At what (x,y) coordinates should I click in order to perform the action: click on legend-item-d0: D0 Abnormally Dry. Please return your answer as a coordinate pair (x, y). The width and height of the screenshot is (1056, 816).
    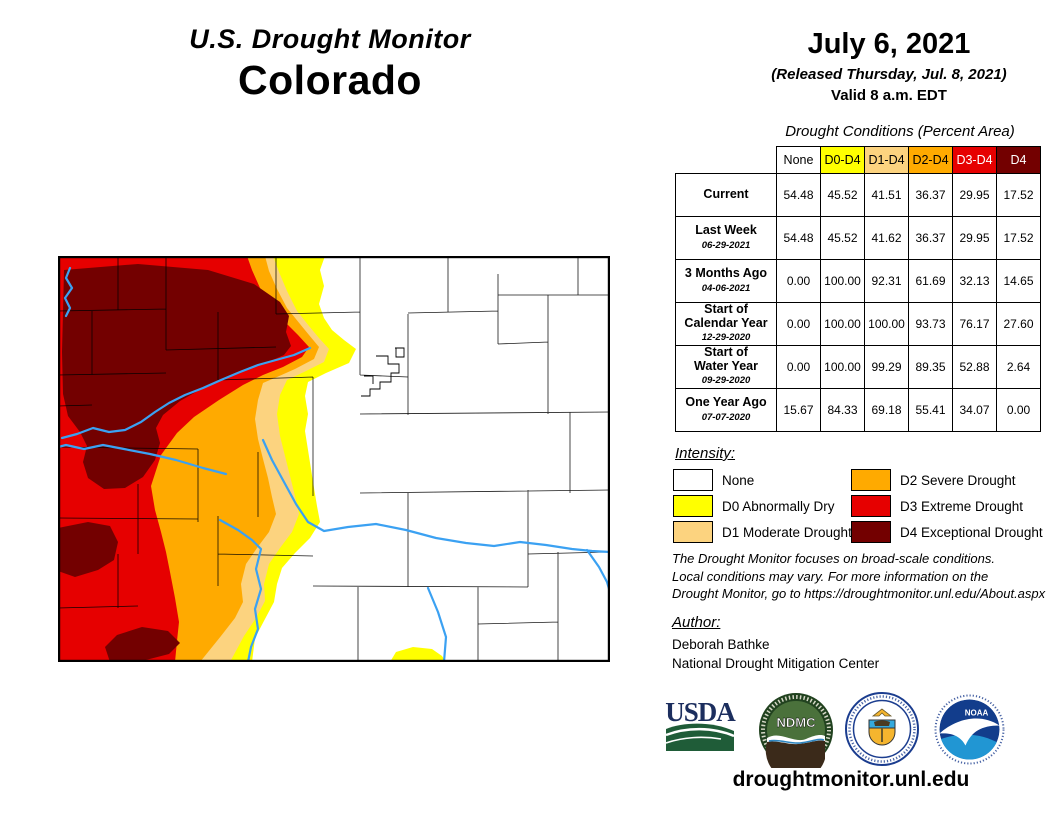
    Looking at the image, I should click on (762, 506).